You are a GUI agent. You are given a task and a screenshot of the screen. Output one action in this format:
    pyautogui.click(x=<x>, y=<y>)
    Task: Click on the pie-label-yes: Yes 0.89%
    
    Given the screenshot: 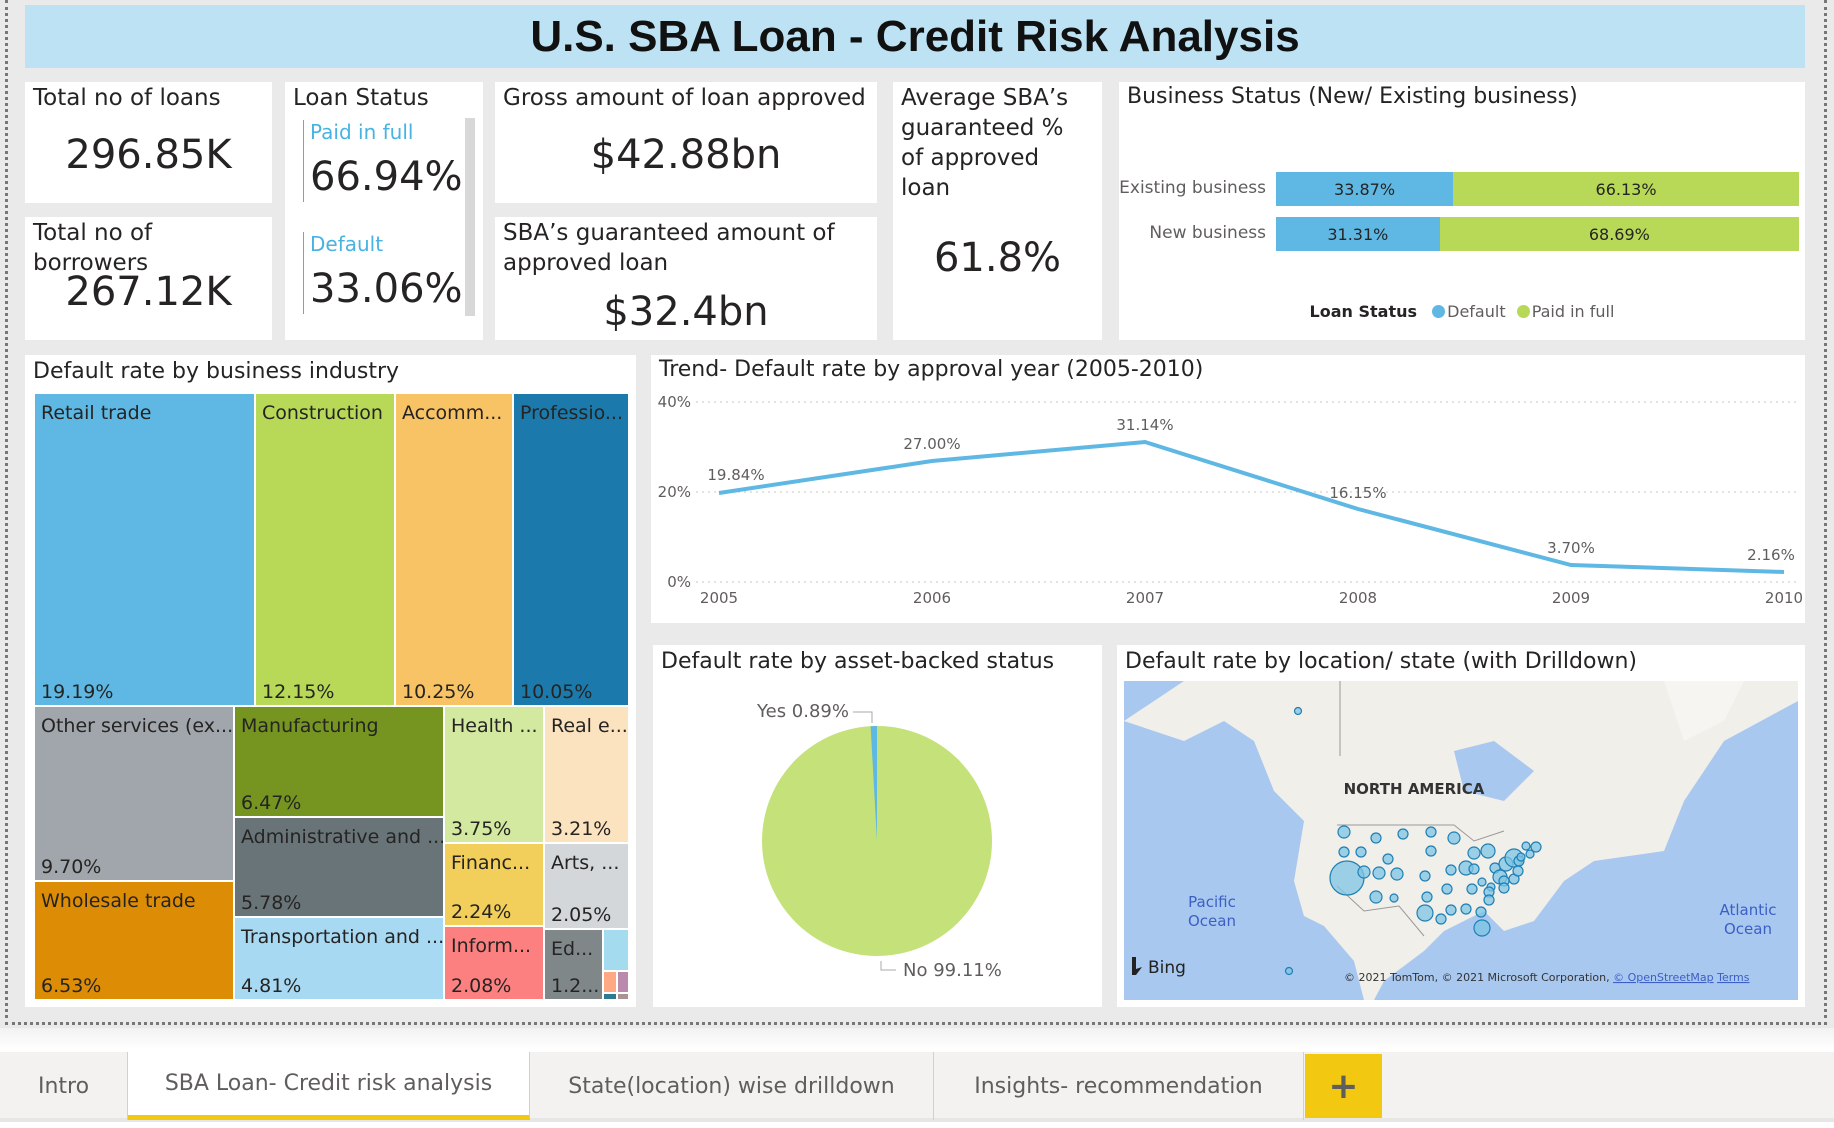 What is the action you would take?
    pyautogui.click(x=802, y=711)
    